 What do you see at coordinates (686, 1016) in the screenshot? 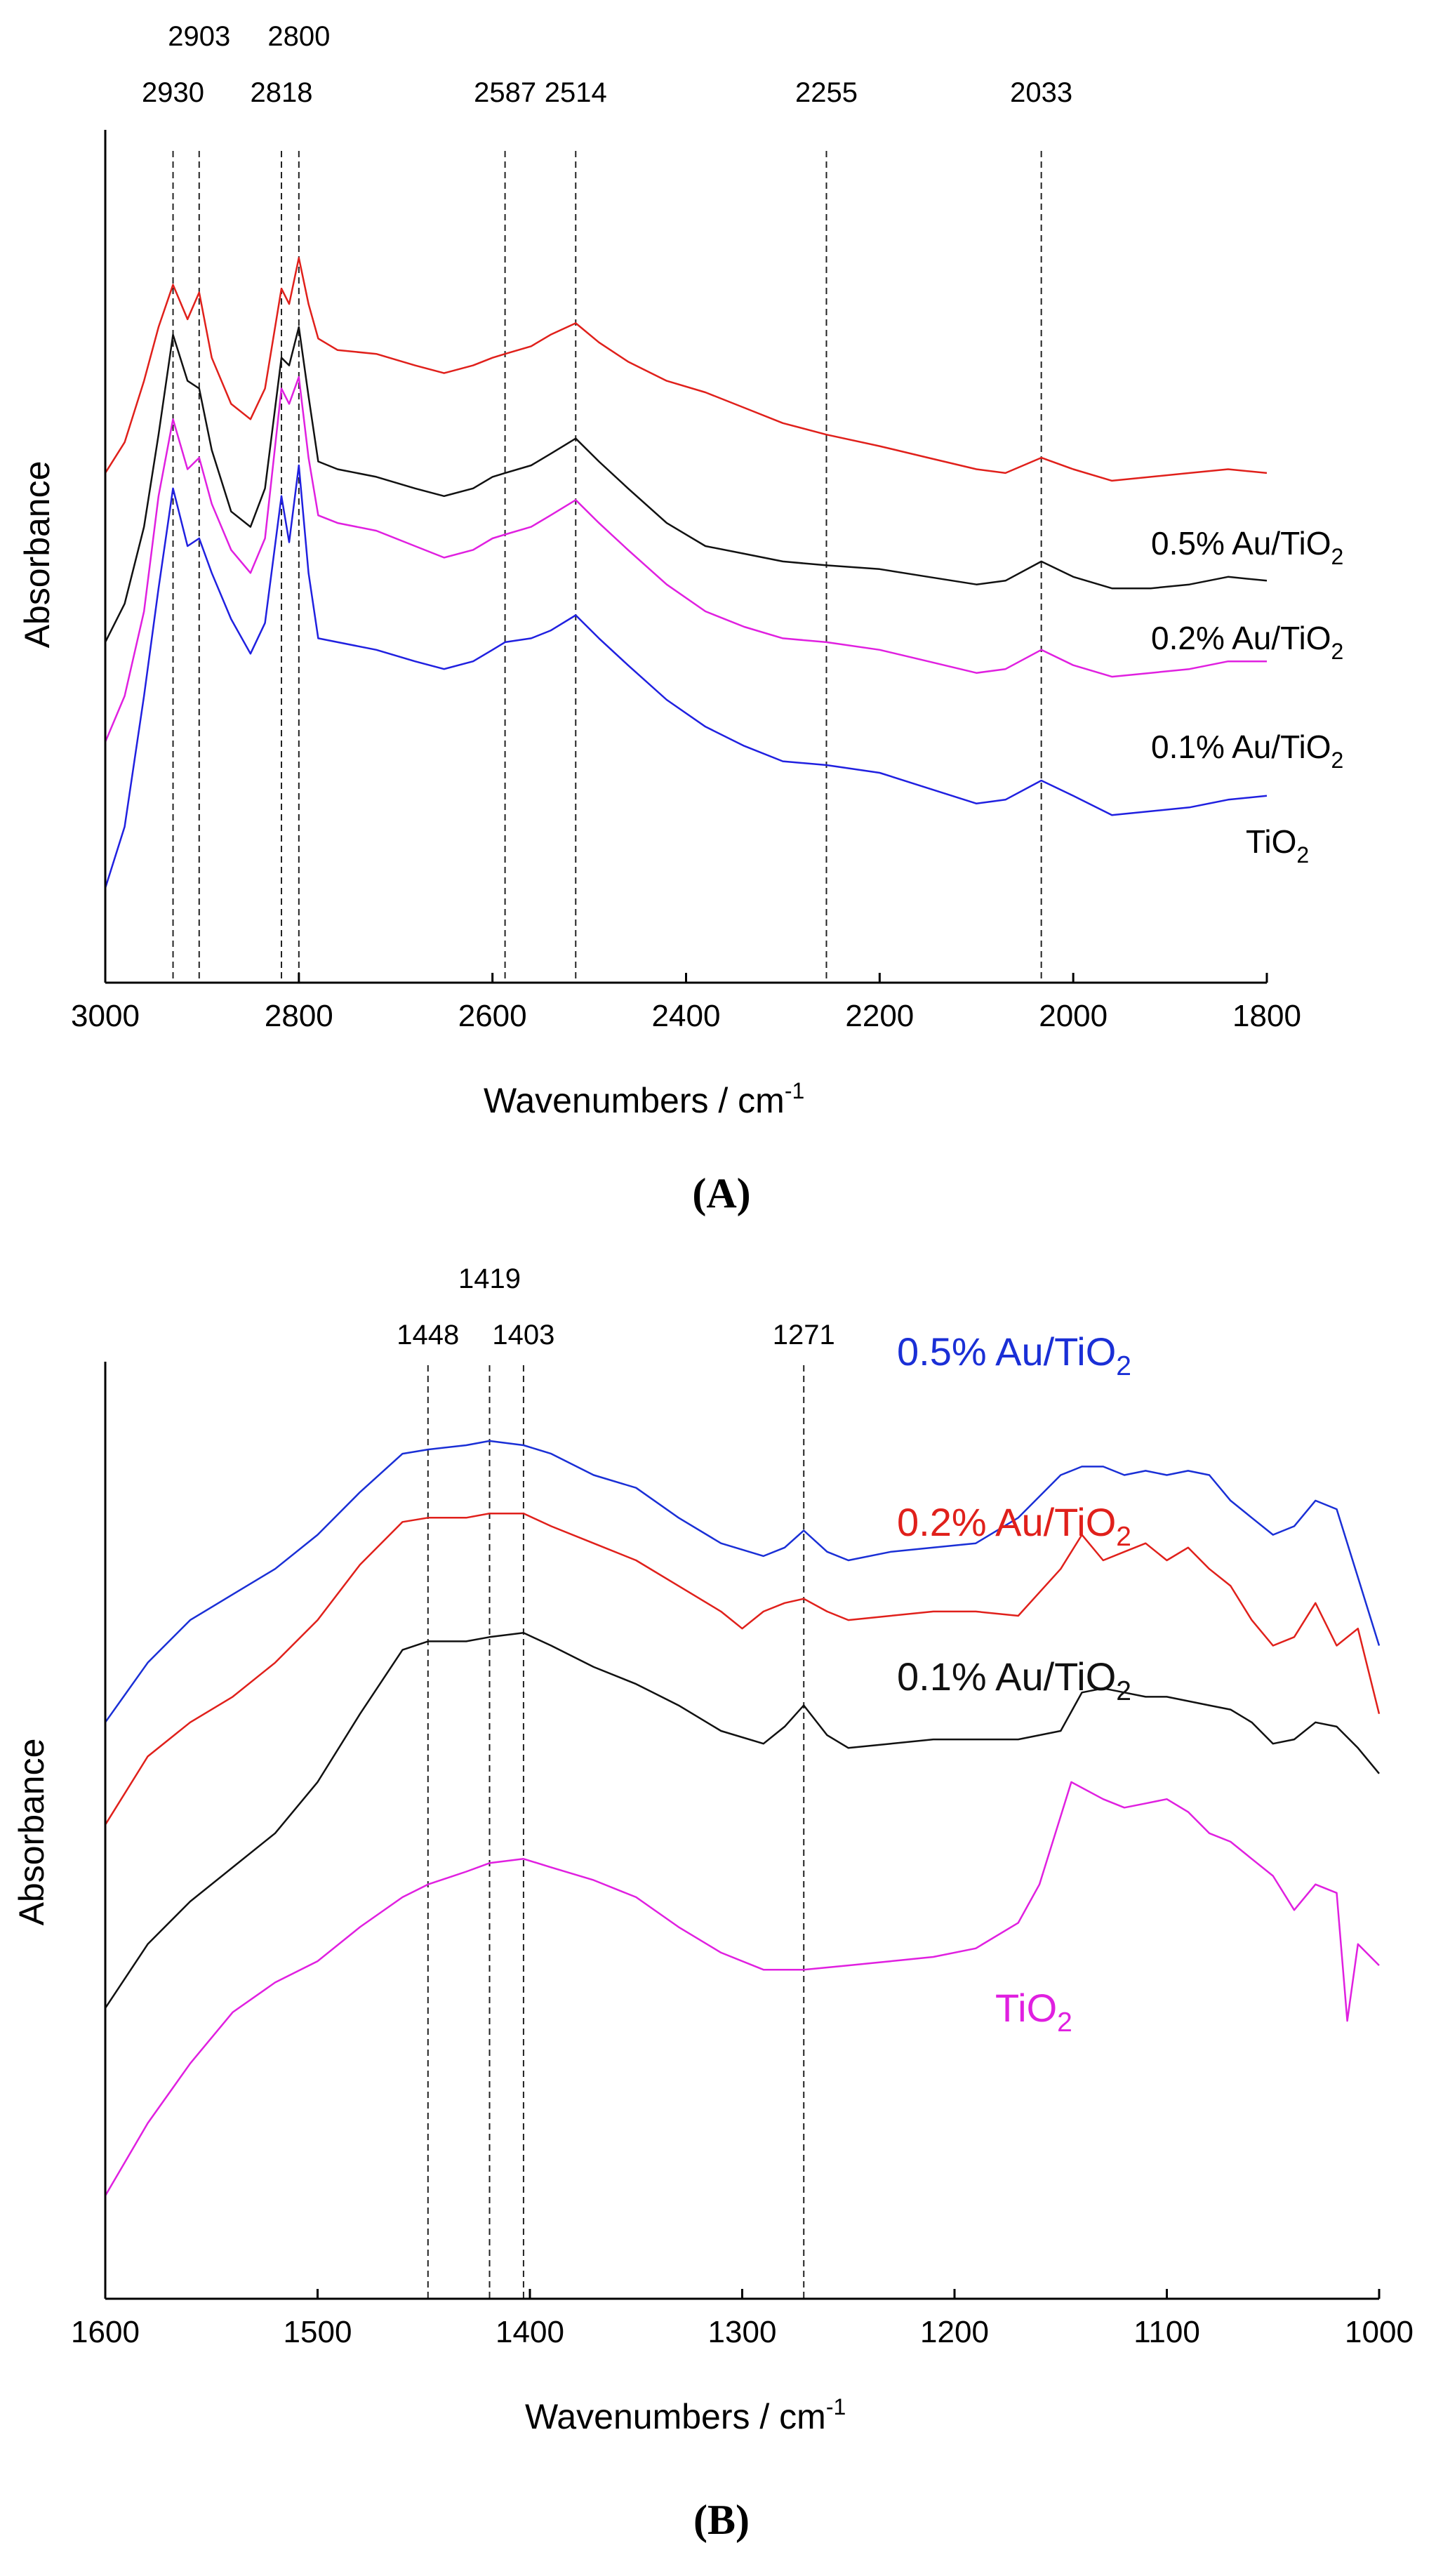
I see `x-tick-label: 2400` at bounding box center [686, 1016].